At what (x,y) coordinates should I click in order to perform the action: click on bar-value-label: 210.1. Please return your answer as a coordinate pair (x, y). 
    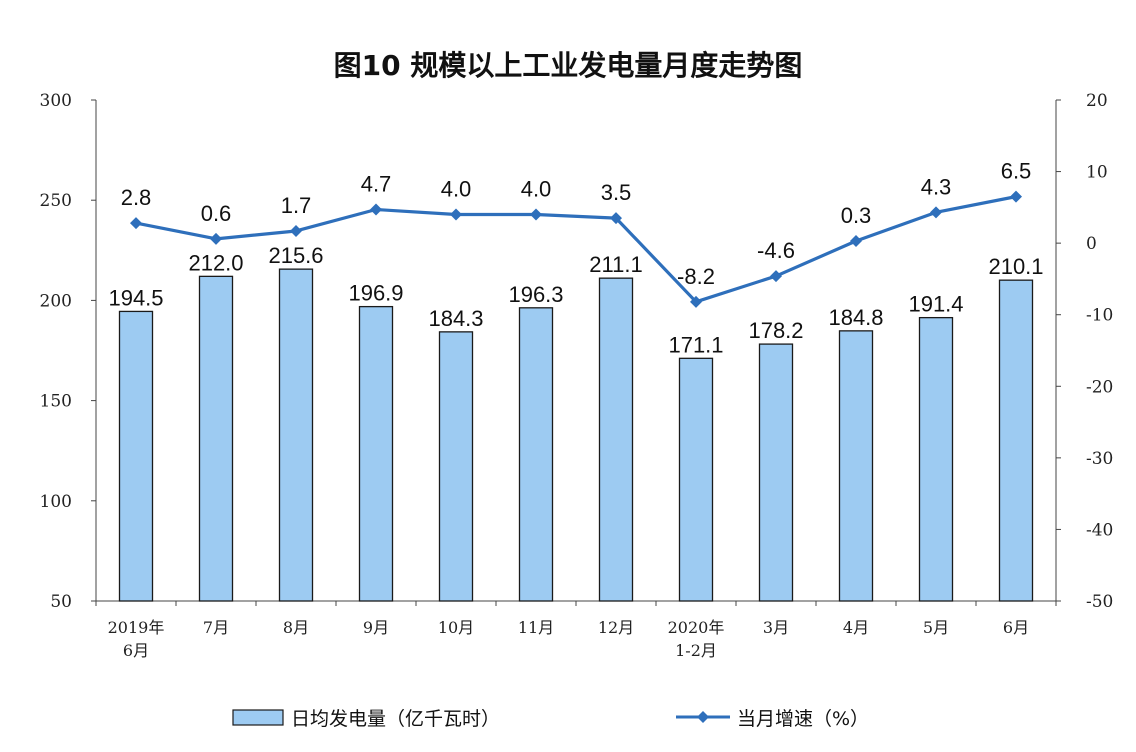
    Looking at the image, I should click on (1015, 266).